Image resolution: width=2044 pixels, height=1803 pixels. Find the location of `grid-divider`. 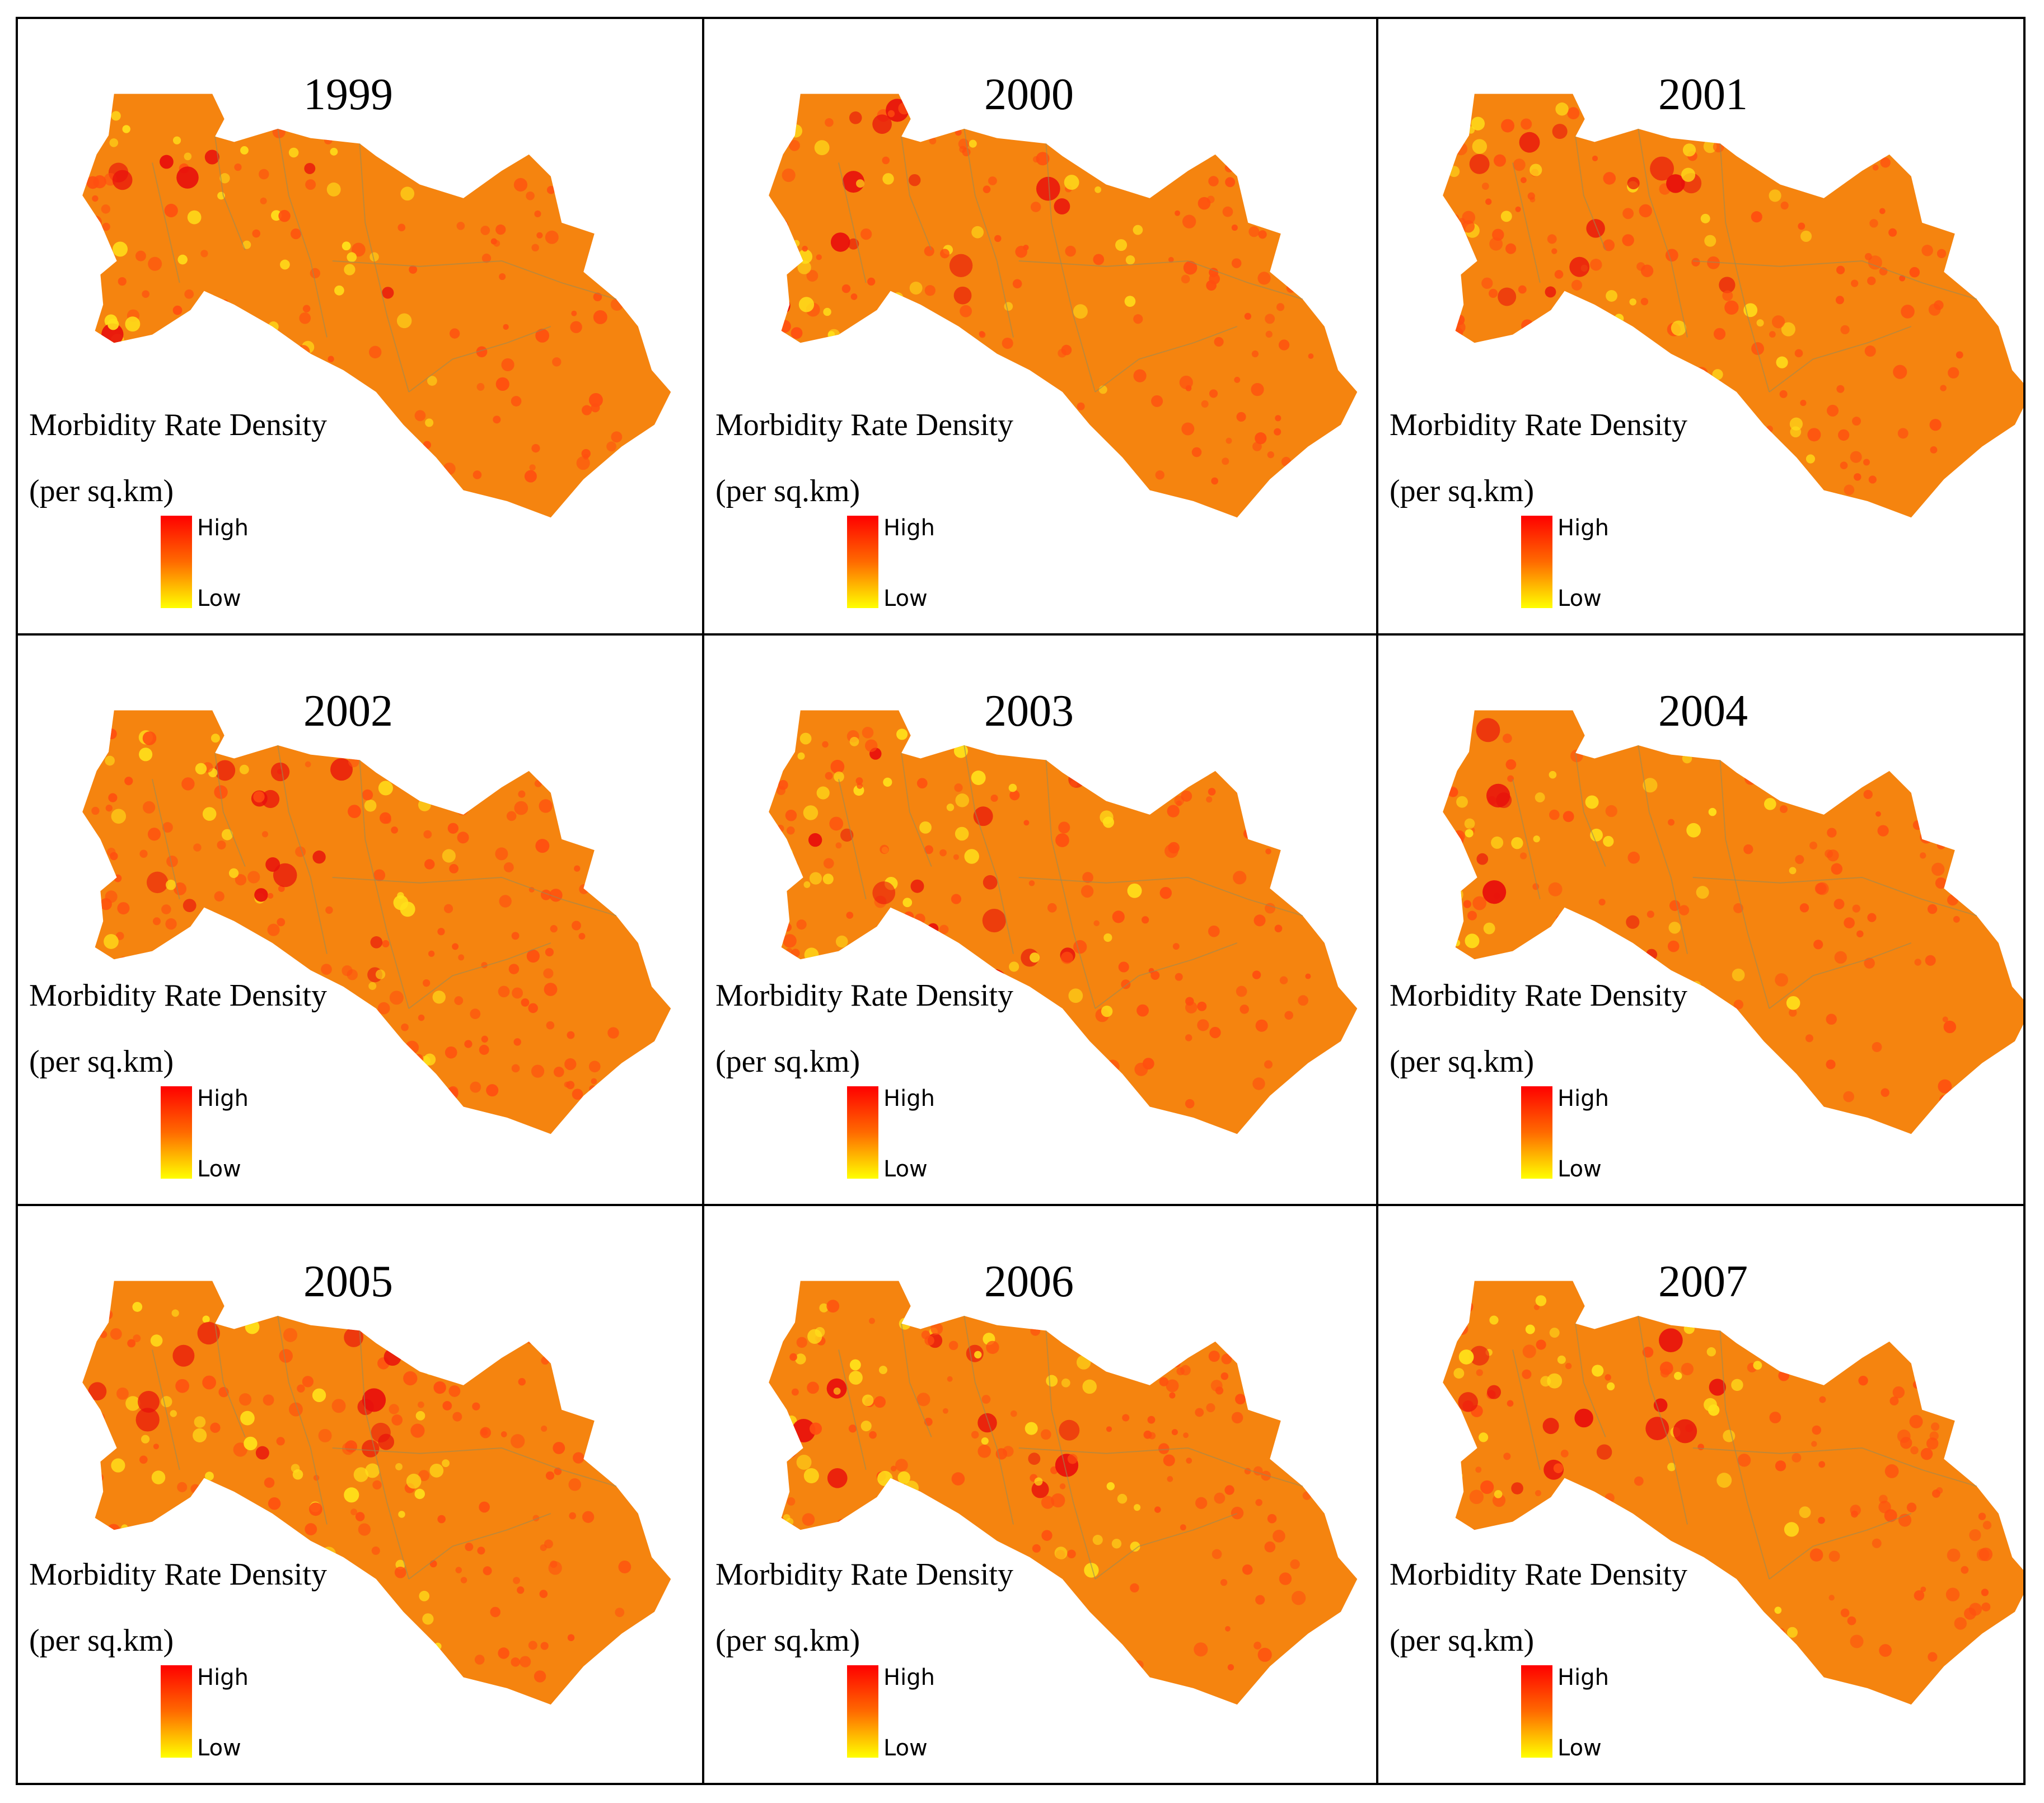

grid-divider is located at coordinates (703, 901).